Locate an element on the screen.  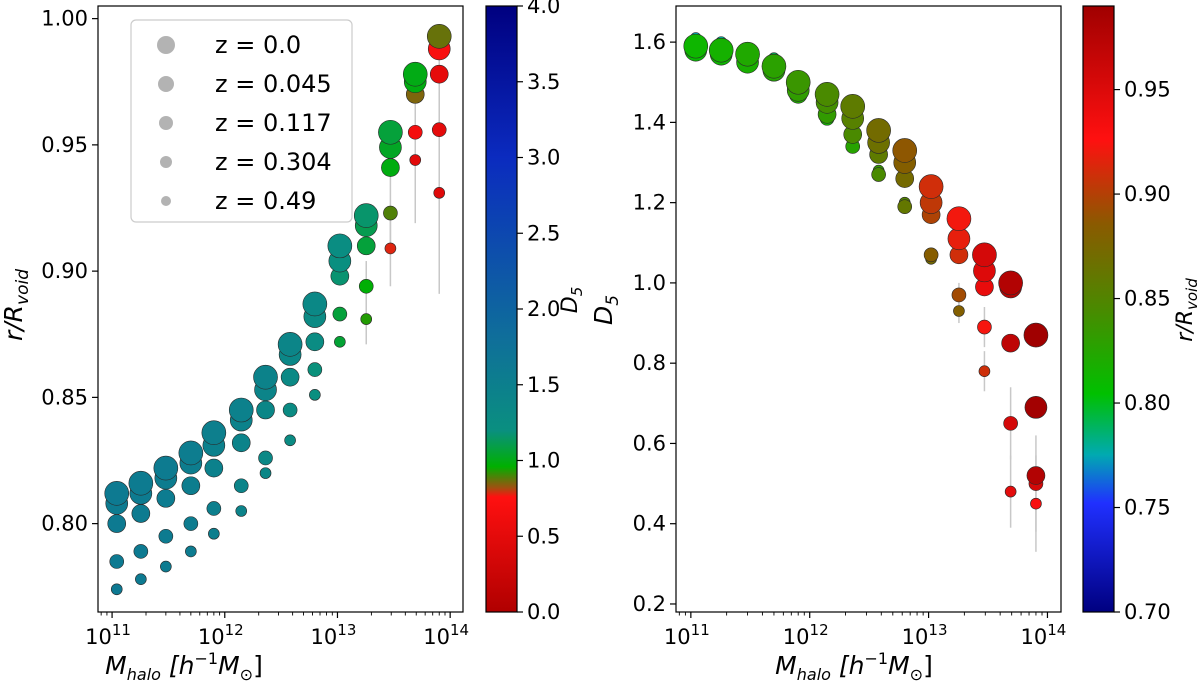
left-colorbar-label: D5 is located at coordinates (572, 300).